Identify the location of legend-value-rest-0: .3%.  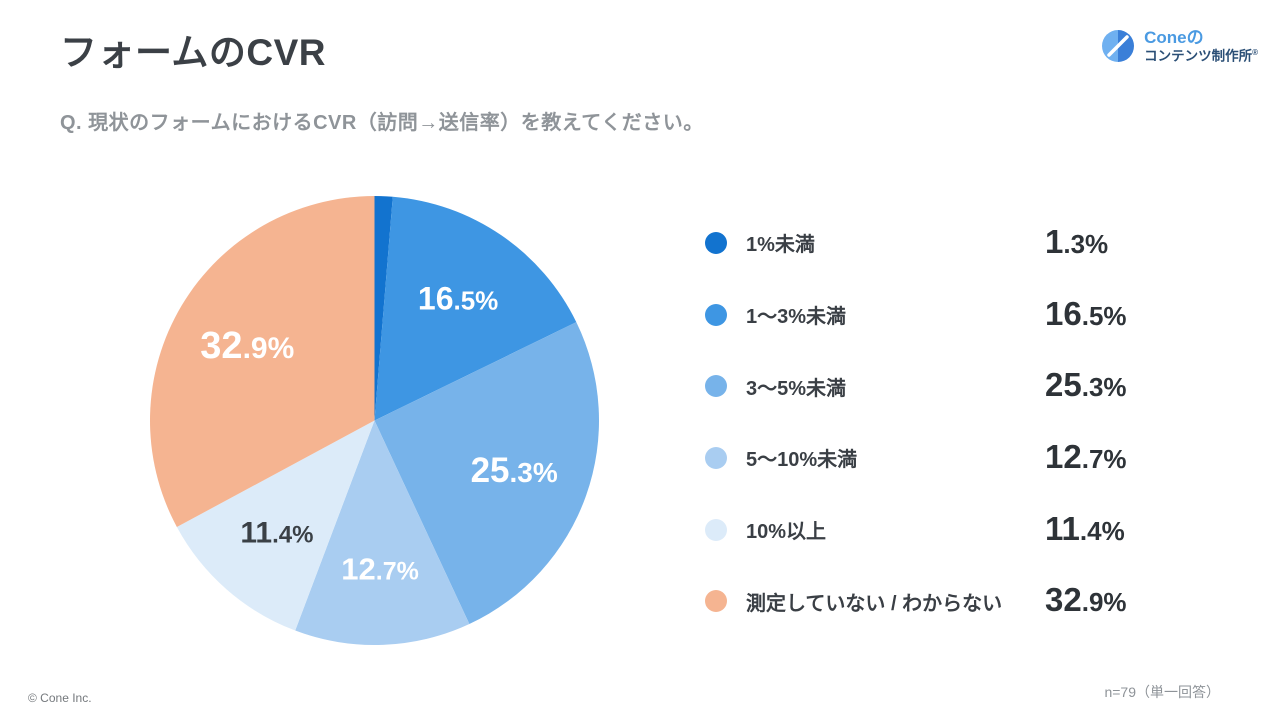
(1086, 244).